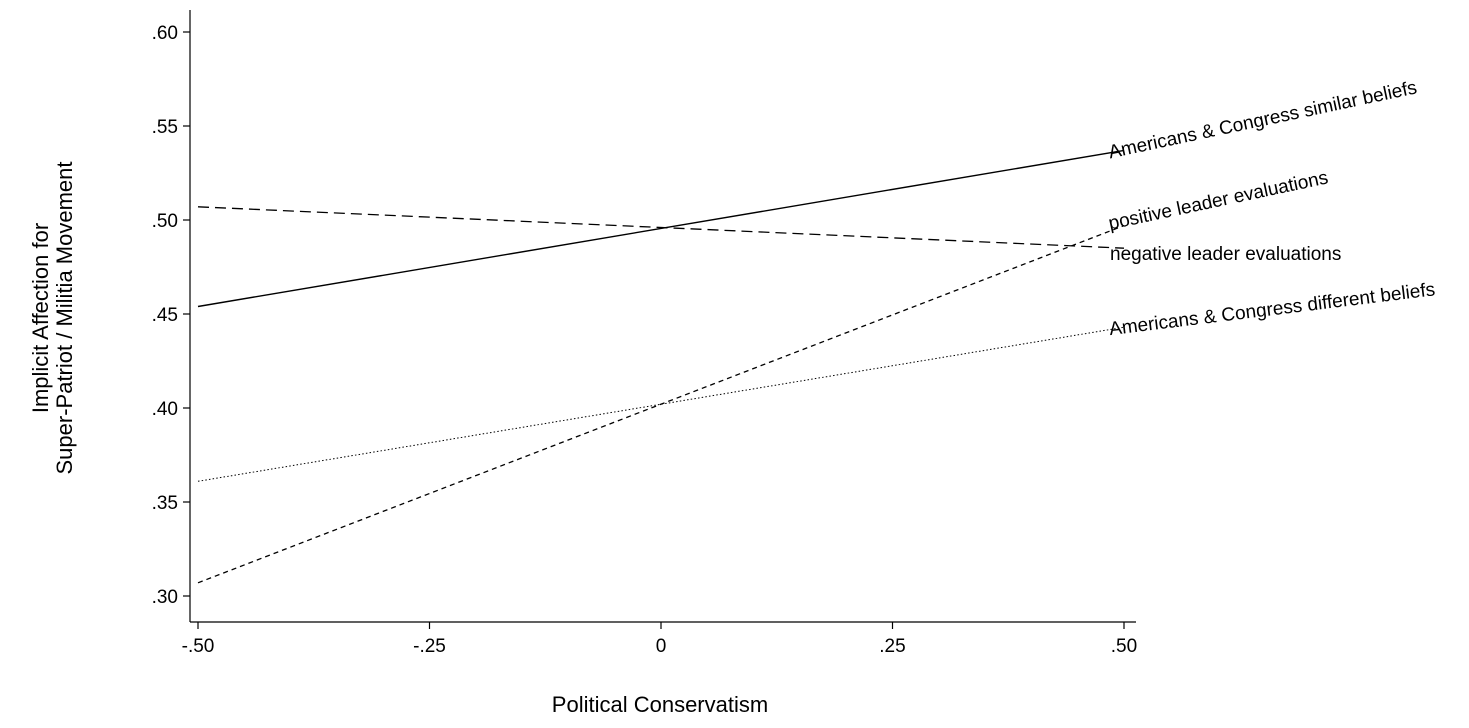  I want to click on y-tick-label: .35, so click(165, 503).